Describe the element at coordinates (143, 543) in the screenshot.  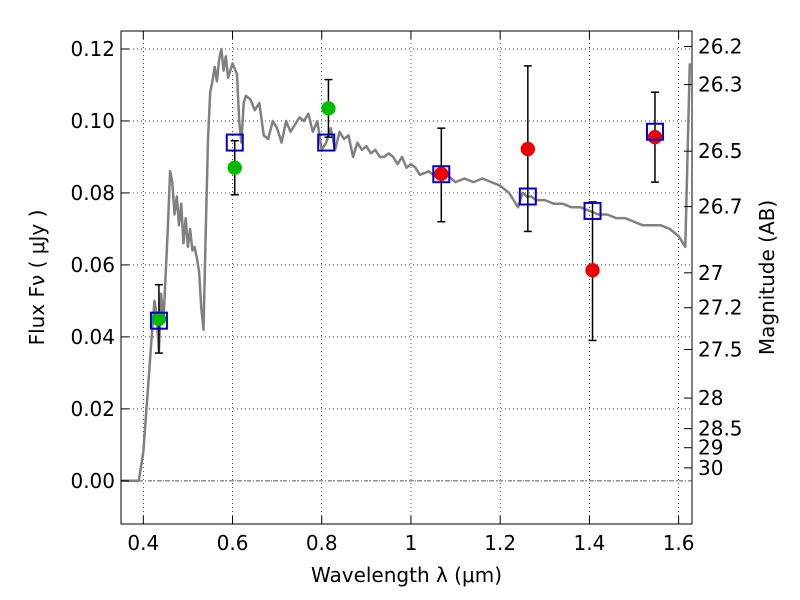
I see `x-tick-label: 0.4` at that location.